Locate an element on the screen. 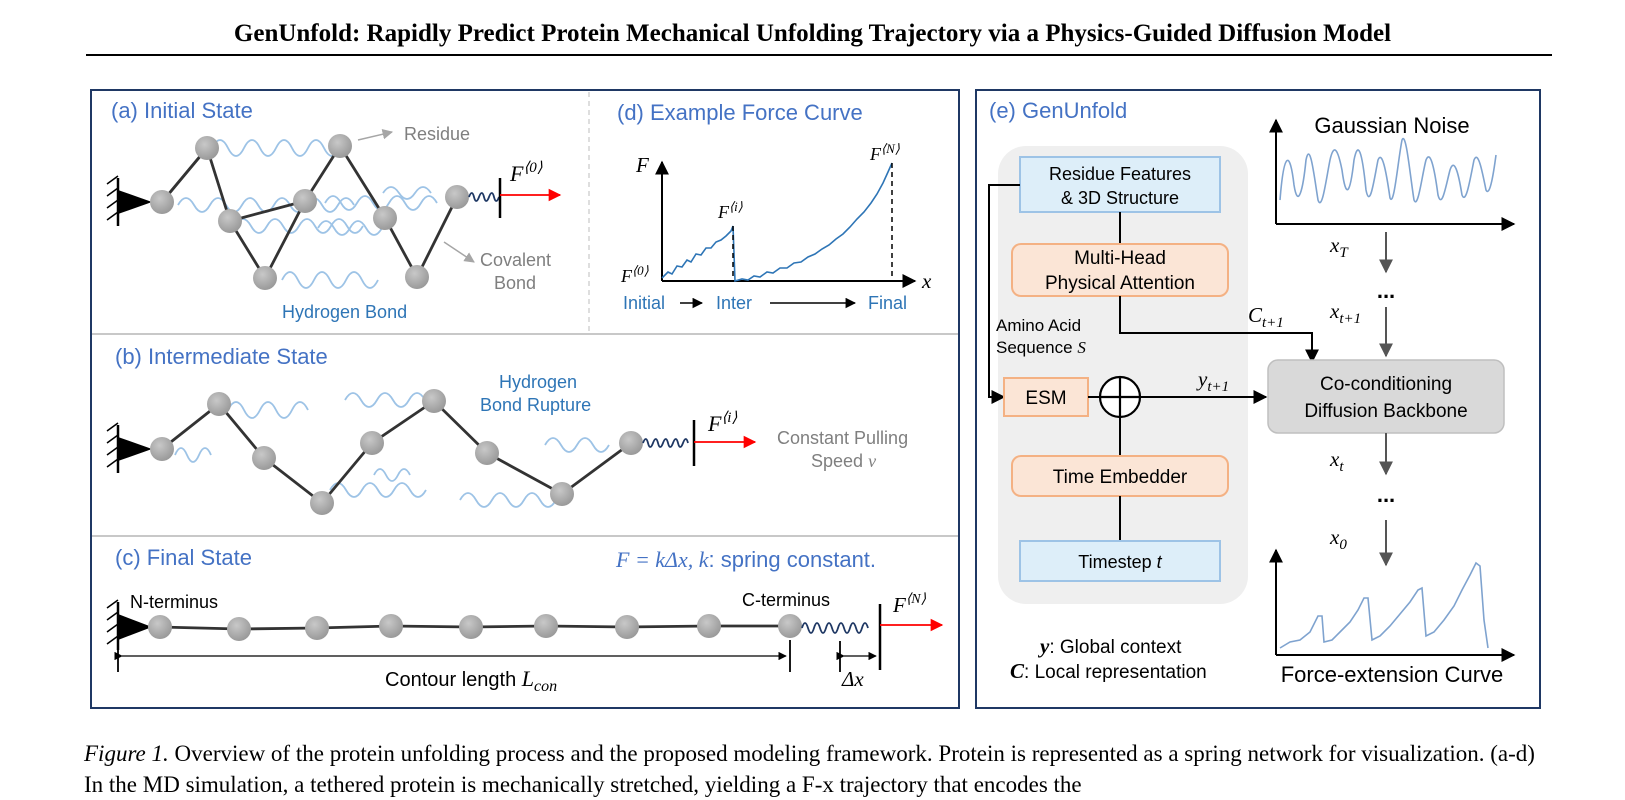 Image resolution: width=1625 pixels, height=800 pixels. x-t-label: xt is located at coordinates (1336, 461).